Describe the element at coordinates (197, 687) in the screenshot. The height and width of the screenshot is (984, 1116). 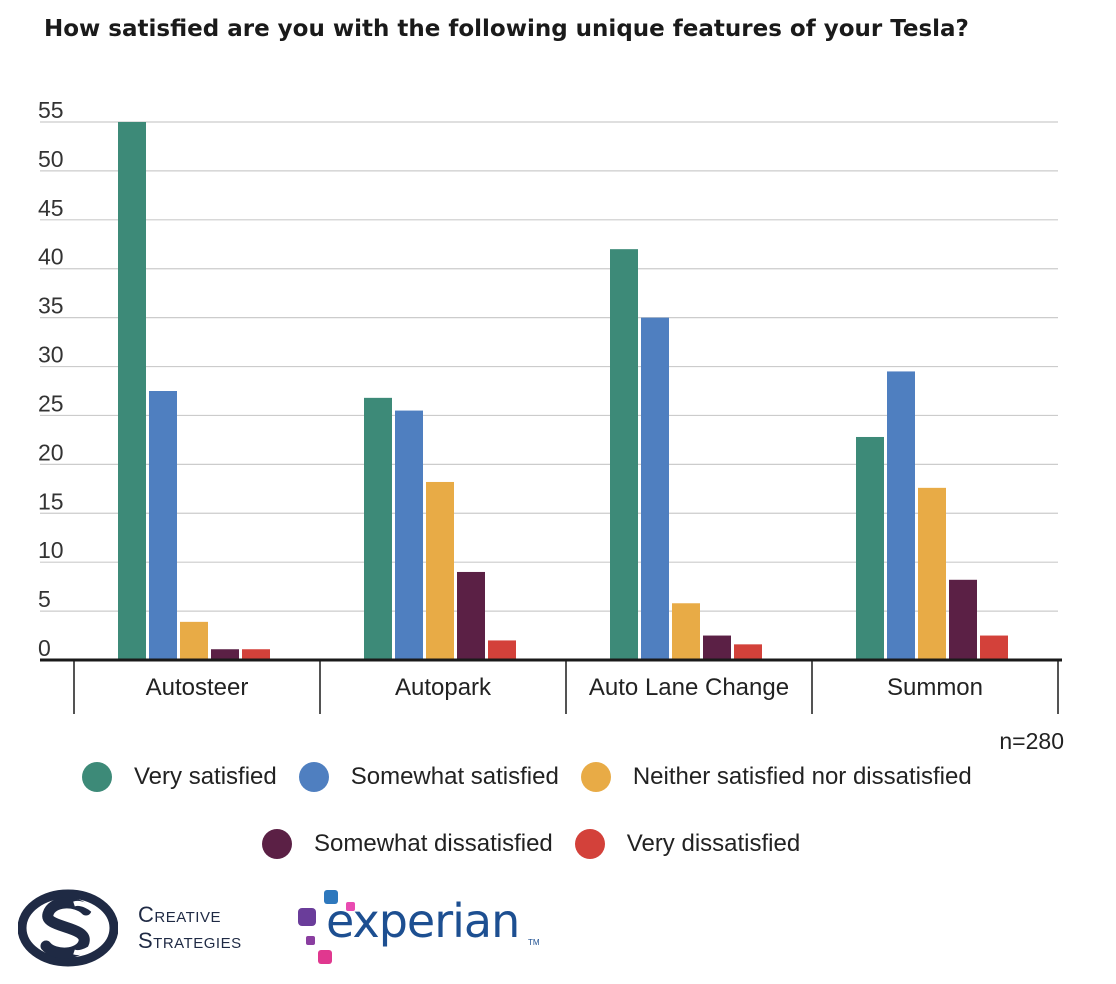
I see `x-tick-label-autosteer: Autosteer` at that location.